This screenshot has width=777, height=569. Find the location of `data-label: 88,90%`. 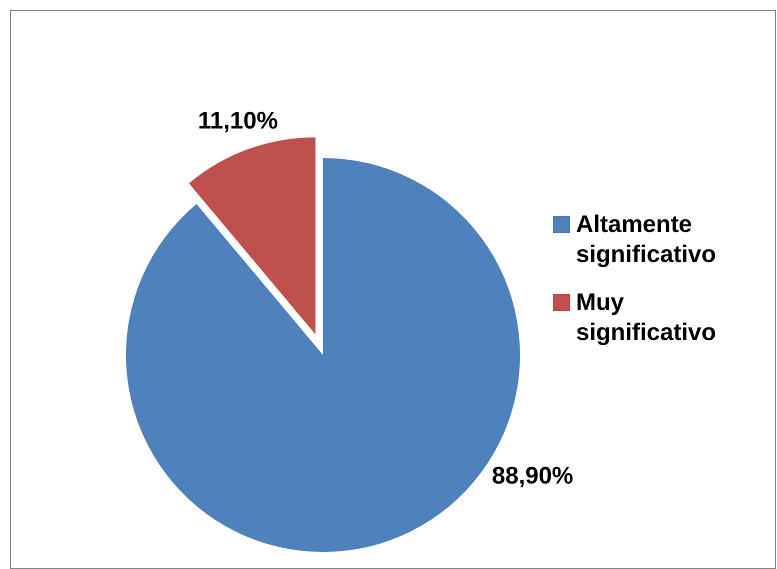

data-label: 88,90% is located at coordinates (533, 476).